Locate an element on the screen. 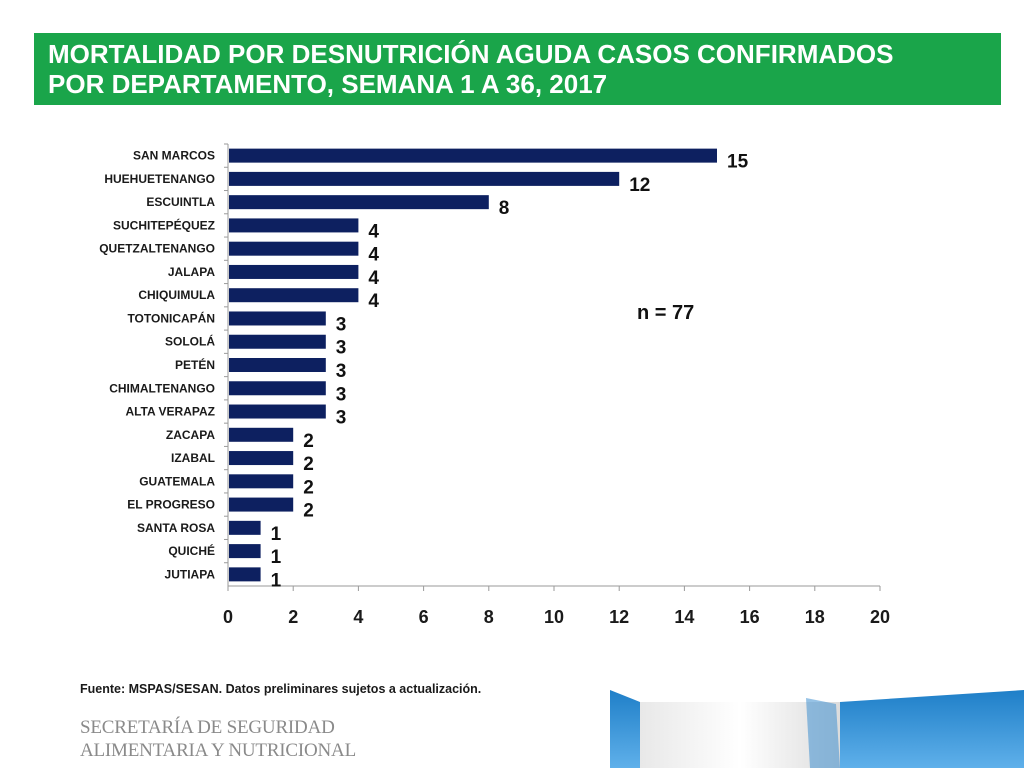  logo-text-line-2: ALIMENTARIA Y NUTRICIONAL is located at coordinates (218, 750).